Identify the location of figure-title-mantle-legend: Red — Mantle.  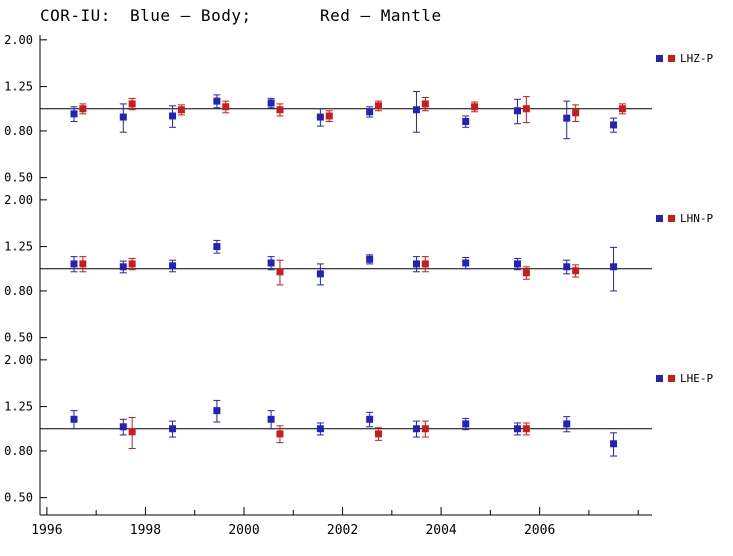
(381, 15).